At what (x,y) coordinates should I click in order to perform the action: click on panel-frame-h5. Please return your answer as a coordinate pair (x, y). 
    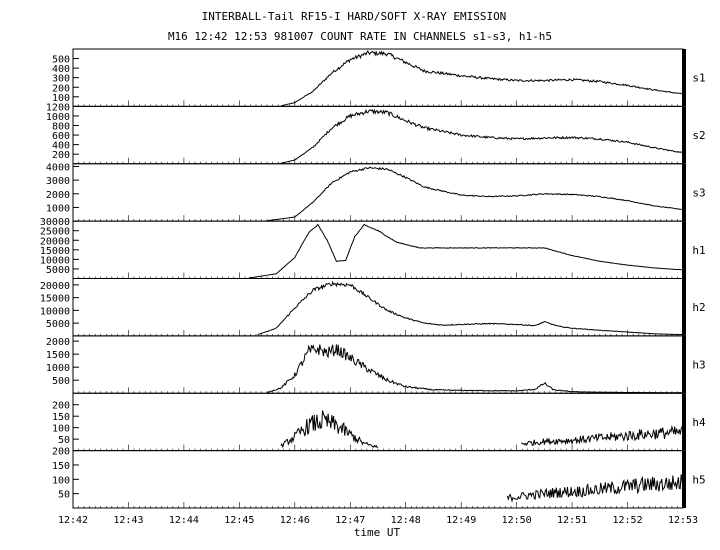
    Looking at the image, I should click on (378, 479).